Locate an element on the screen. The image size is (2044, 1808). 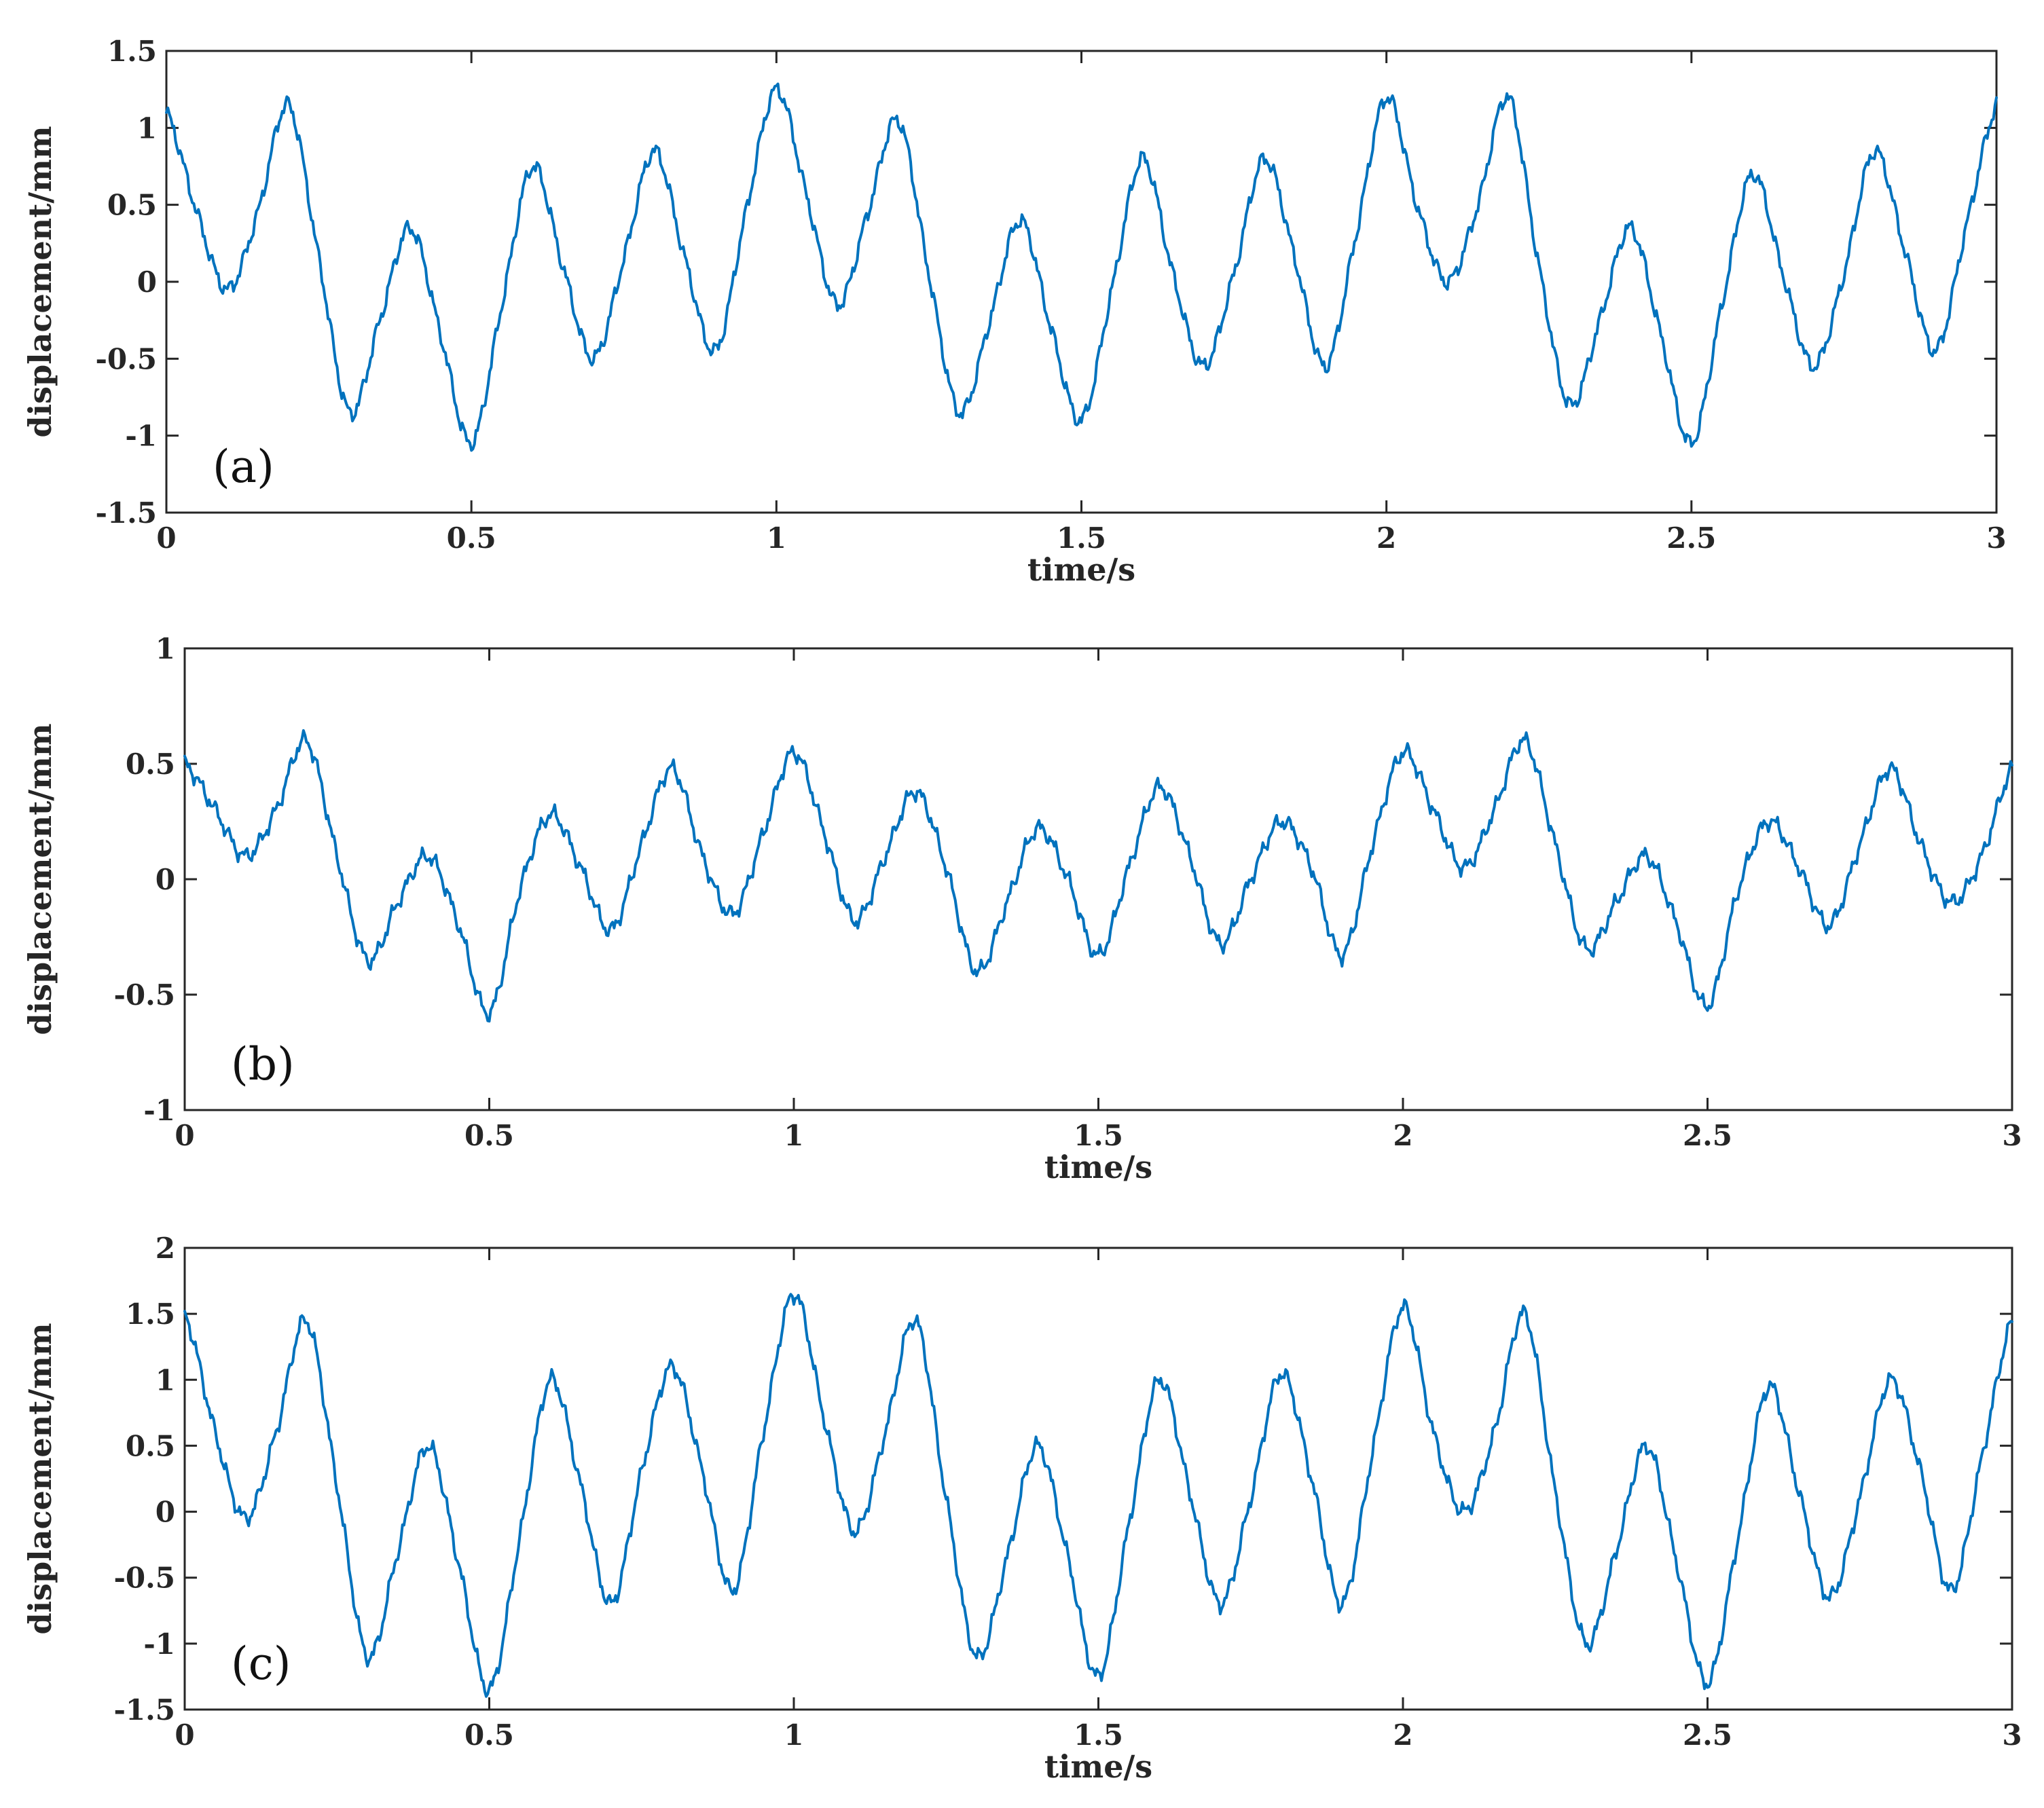
panel-label: (b) is located at coordinates (263, 1064).